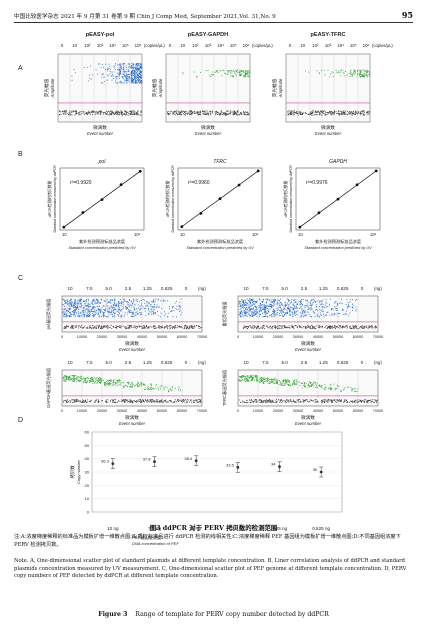 The width and height of the screenshot is (427, 625). Describe the element at coordinates (201, 213) in the screenshot. I see `data-point` at that location.